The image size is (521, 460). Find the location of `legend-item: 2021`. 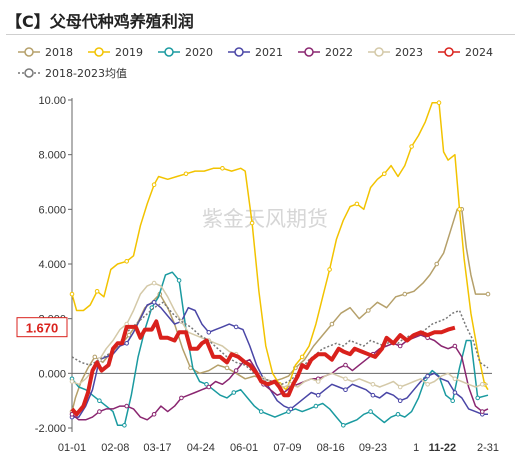

legend-item: 2021 is located at coordinates (255, 52).